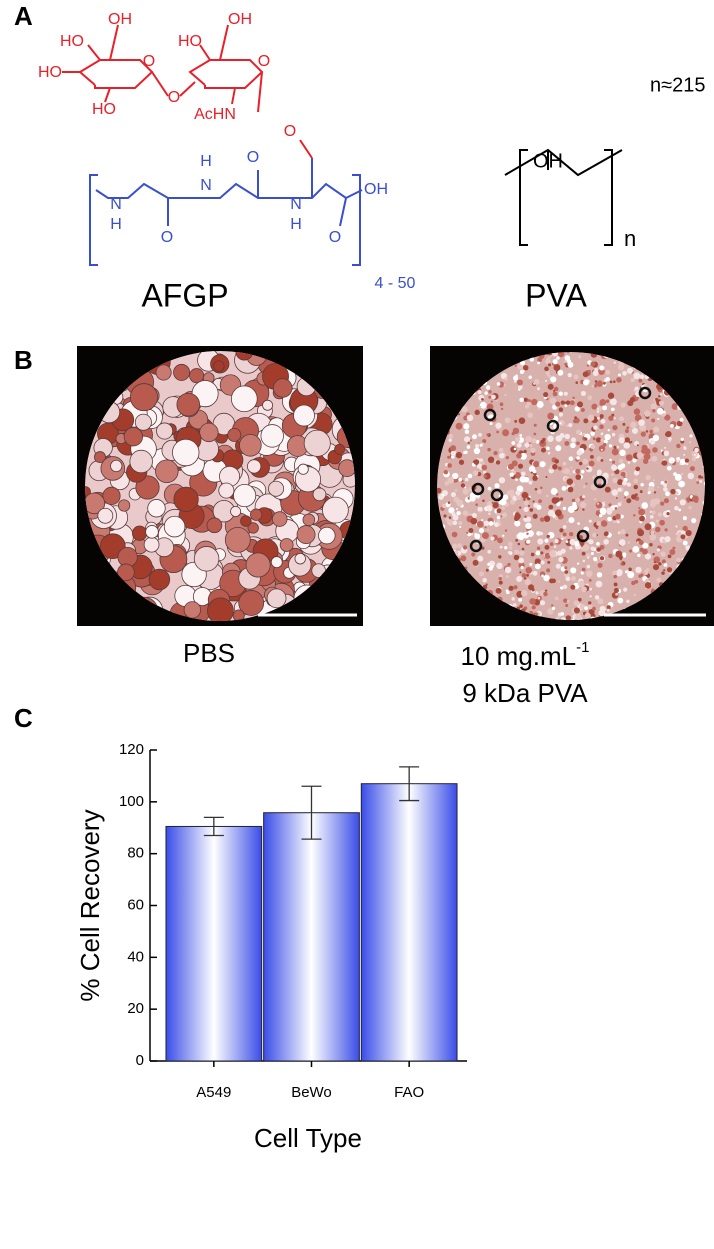 The image size is (714, 1249). What do you see at coordinates (135, 853) in the screenshot?
I see `y-tick-label: 80` at bounding box center [135, 853].